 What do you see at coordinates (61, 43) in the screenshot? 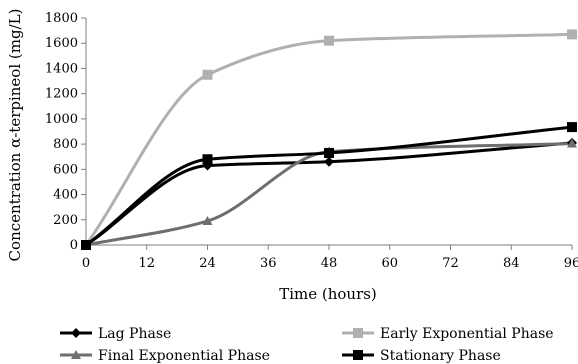
I see `y-tick-label: 1600` at bounding box center [61, 43].